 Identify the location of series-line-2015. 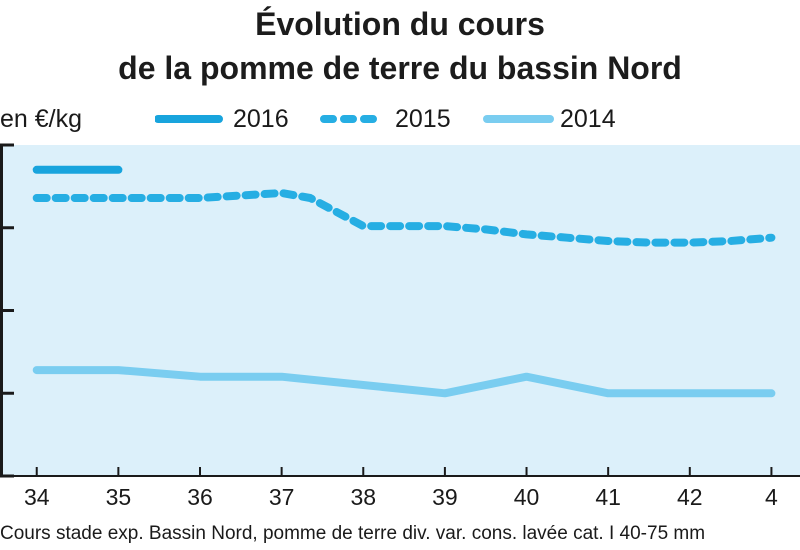
(404, 218).